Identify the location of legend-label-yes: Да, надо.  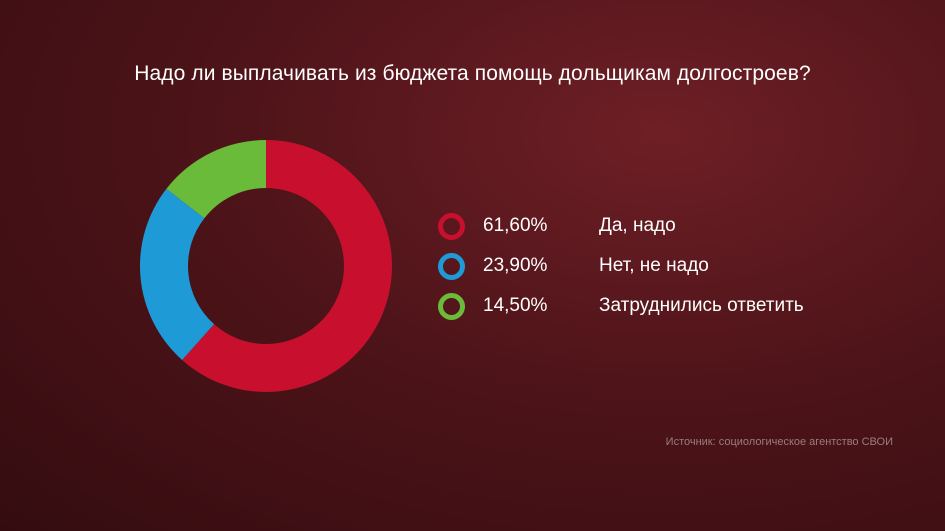
(637, 225).